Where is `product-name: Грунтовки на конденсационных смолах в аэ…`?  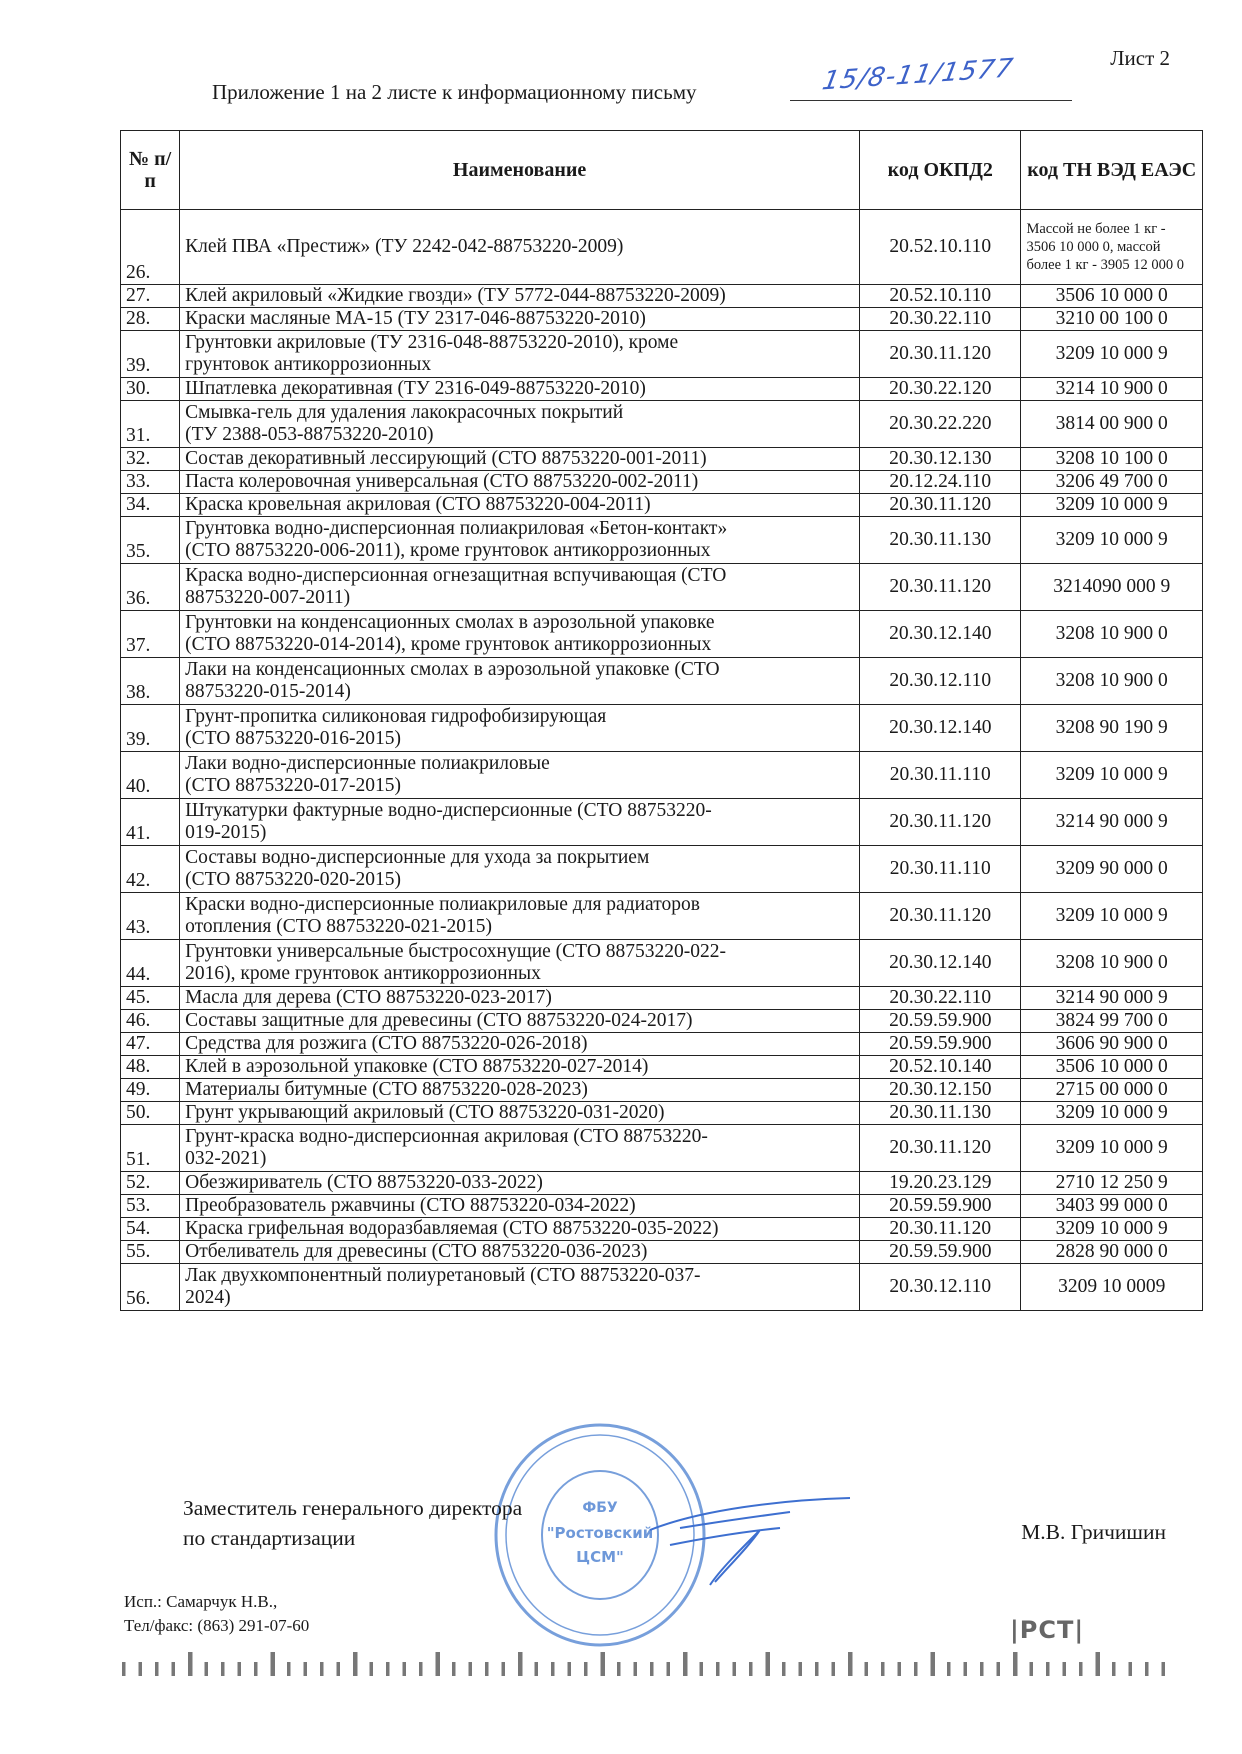
product-name: Грунтовки на конденсационных смолах в аэ… is located at coordinates (520, 634).